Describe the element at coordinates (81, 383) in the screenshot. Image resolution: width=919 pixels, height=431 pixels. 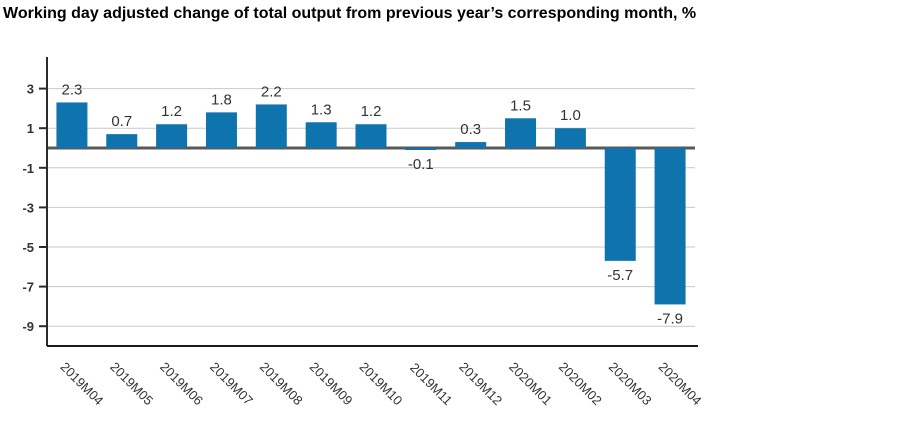
I see `x-tick-label: 2019M04` at that location.